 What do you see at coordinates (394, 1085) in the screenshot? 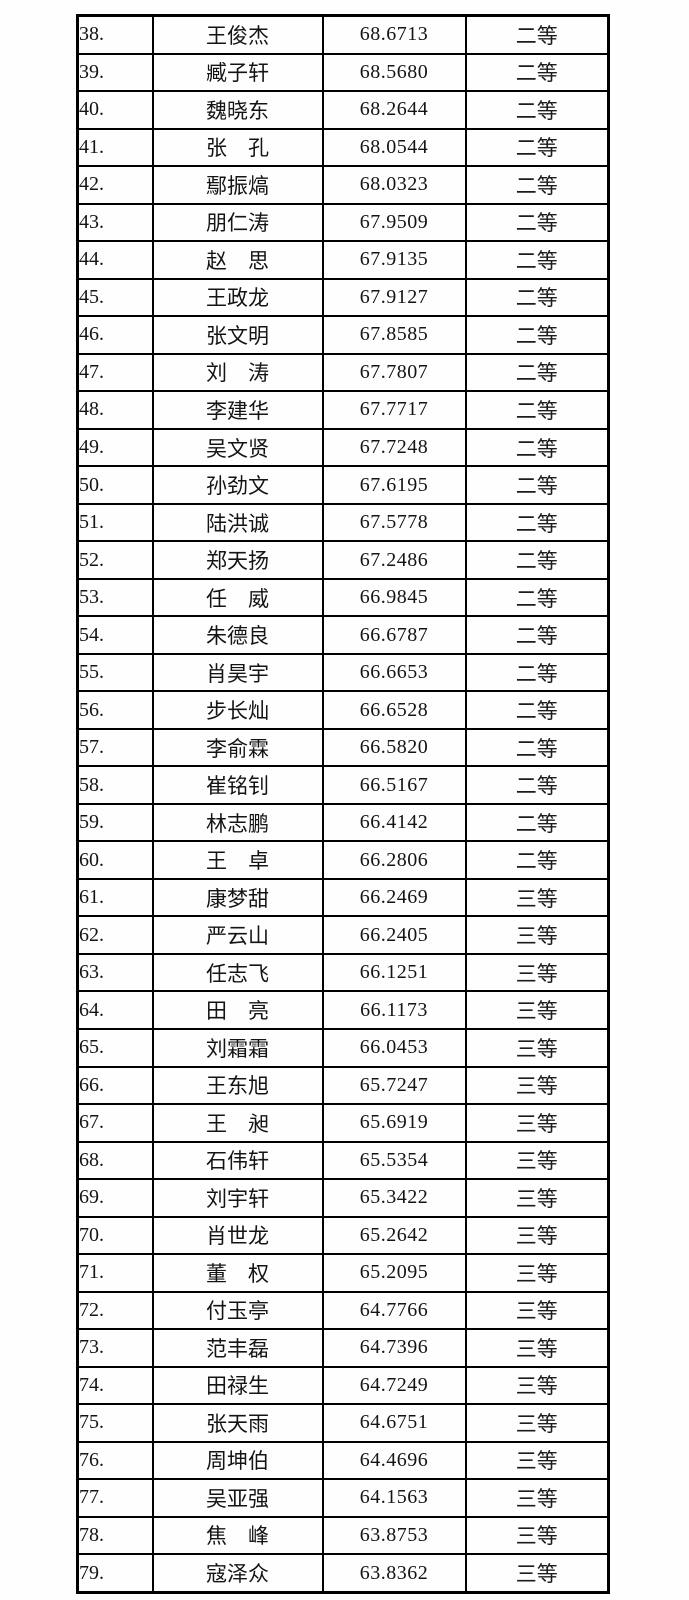
I see `score-cell: 65.7247` at bounding box center [394, 1085].